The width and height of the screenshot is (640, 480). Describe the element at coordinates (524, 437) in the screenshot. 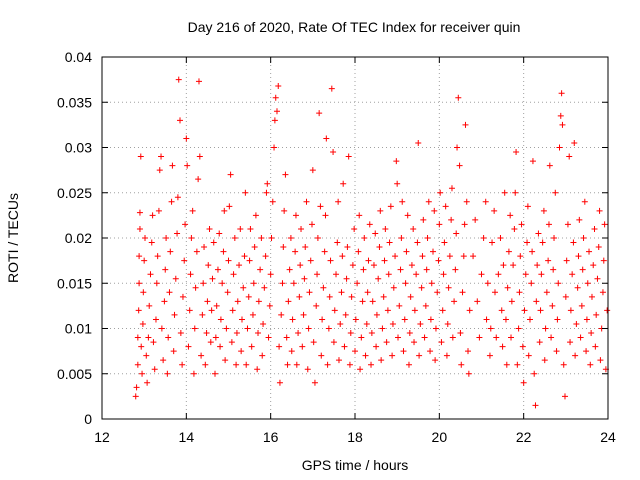

I see `x-tick-label: 22` at that location.